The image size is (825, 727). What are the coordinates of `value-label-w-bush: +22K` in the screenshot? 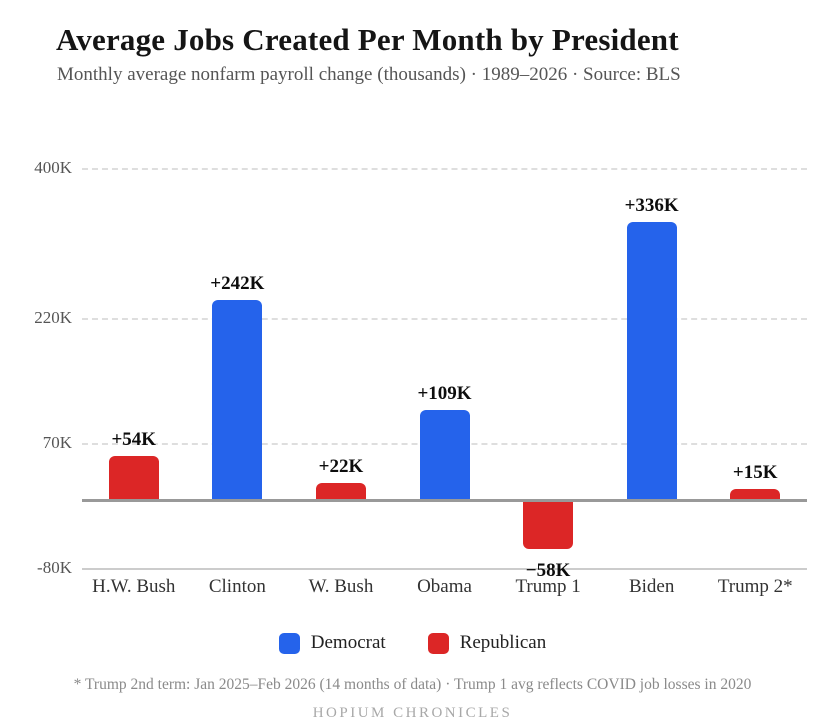 It's located at (341, 466).